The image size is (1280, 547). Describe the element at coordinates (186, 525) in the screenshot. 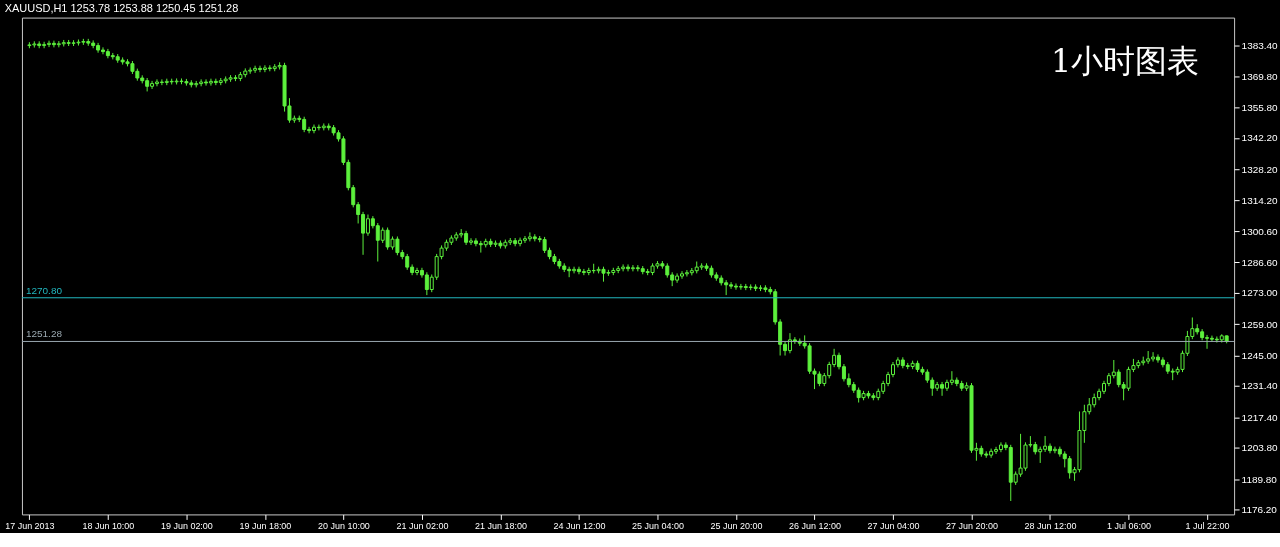

I see `x-tick-label: 19 Jun 02:00` at that location.